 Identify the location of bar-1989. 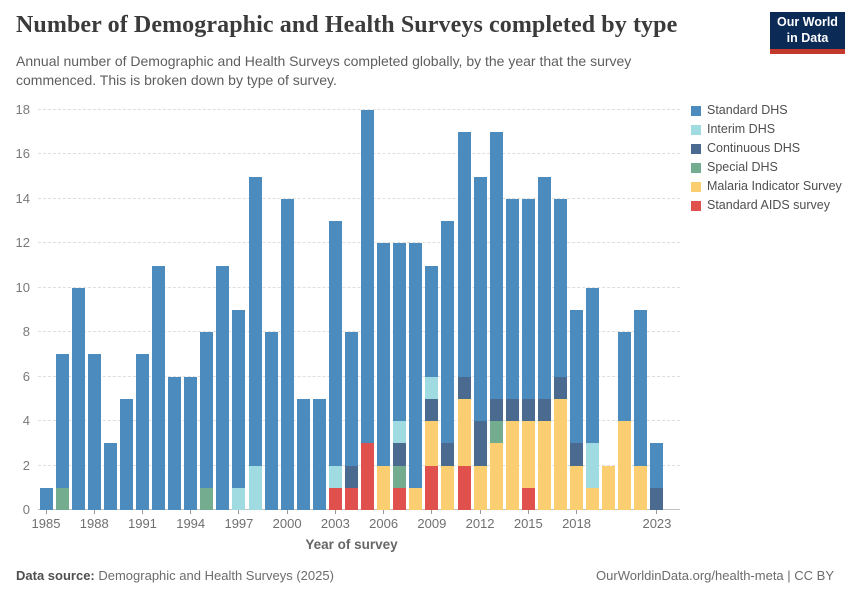
(110, 476).